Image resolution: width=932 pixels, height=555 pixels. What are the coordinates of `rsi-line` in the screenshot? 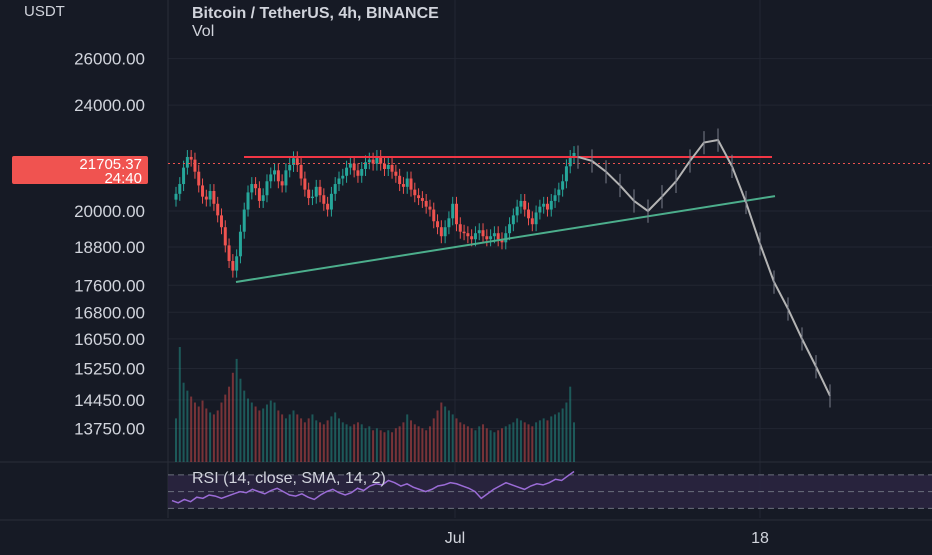 It's located at (373, 487).